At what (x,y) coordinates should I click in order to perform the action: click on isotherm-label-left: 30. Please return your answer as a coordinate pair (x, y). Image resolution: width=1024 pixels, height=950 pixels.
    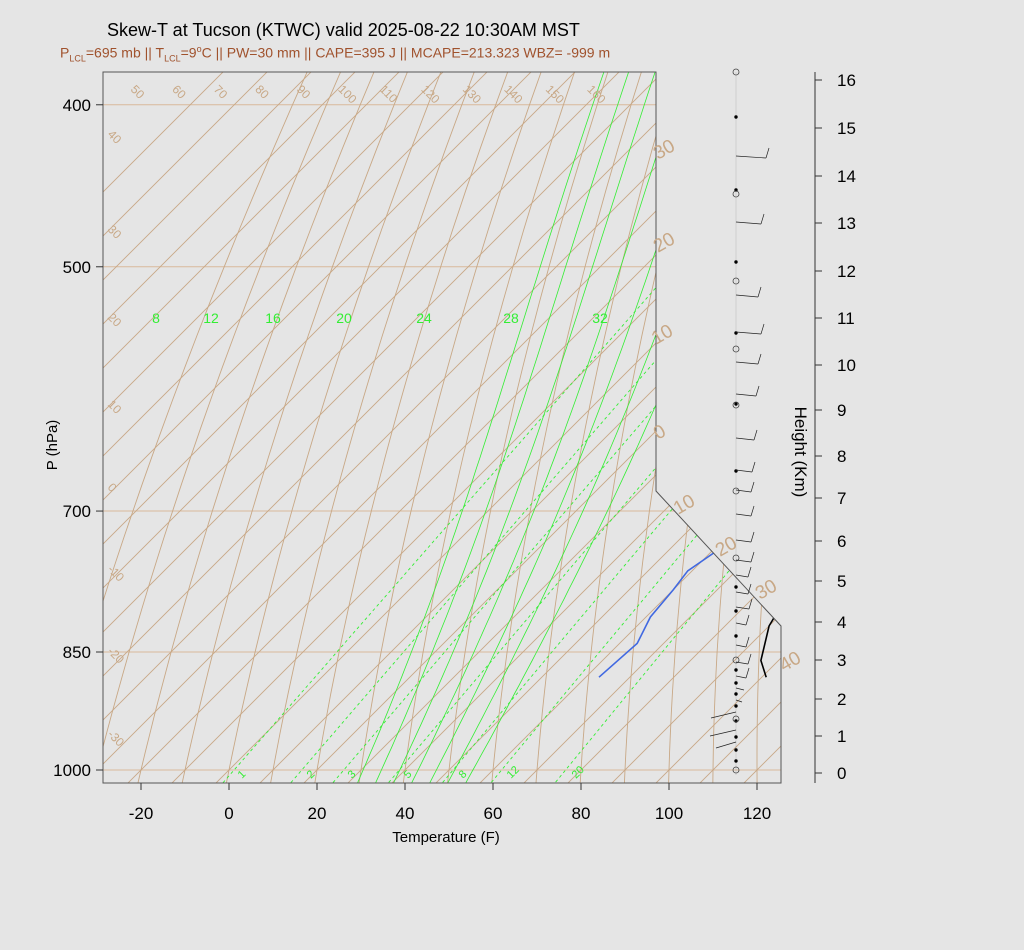
    Looking at the image, I should click on (115, 232).